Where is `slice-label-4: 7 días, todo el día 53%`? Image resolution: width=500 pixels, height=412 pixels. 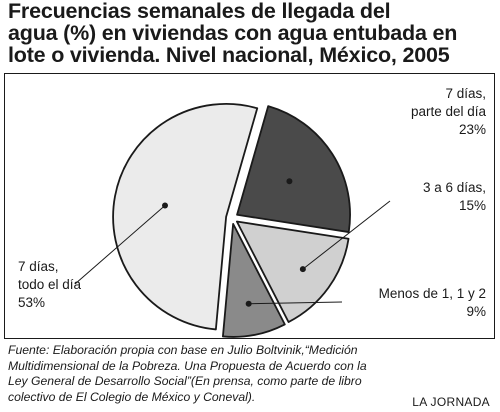 slice-label-4: 7 días, todo el día 53% is located at coordinates (50, 284).